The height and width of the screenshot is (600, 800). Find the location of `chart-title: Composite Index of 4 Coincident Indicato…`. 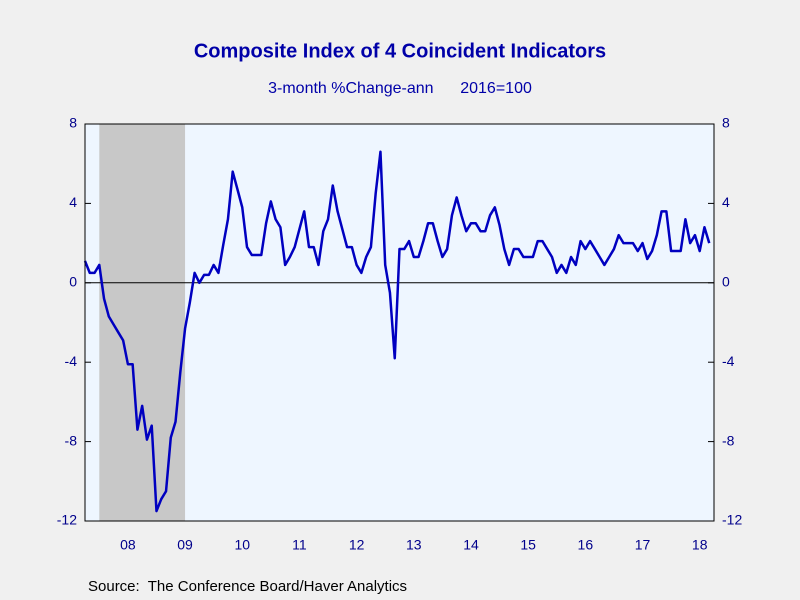

chart-title: Composite Index of 4 Coincident Indicato… is located at coordinates (400, 51).